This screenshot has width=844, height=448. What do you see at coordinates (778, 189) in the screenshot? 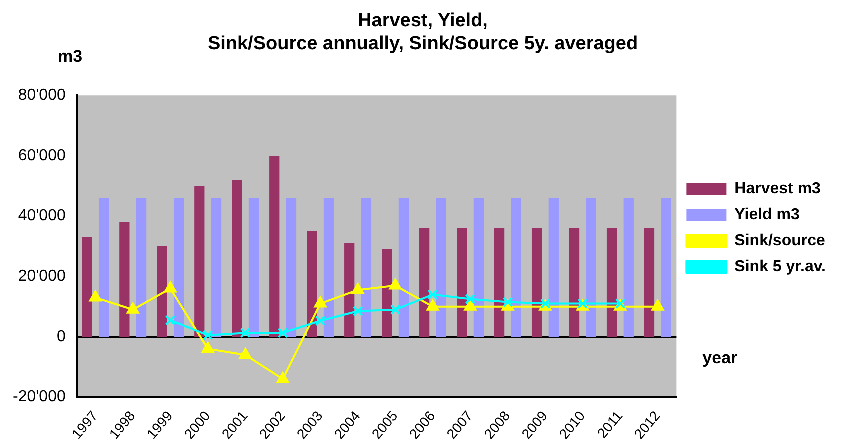
I see `legend-label: Harvest m3` at bounding box center [778, 189].